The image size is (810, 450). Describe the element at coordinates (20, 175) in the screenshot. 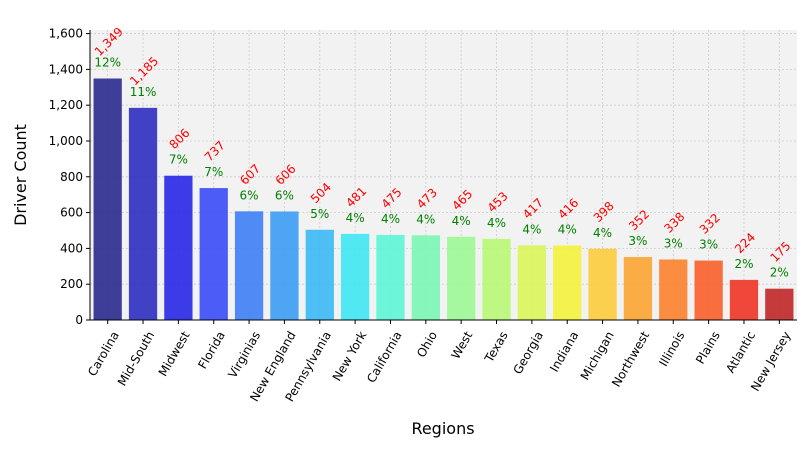

I see `y-axis-title: Driver Count` at that location.